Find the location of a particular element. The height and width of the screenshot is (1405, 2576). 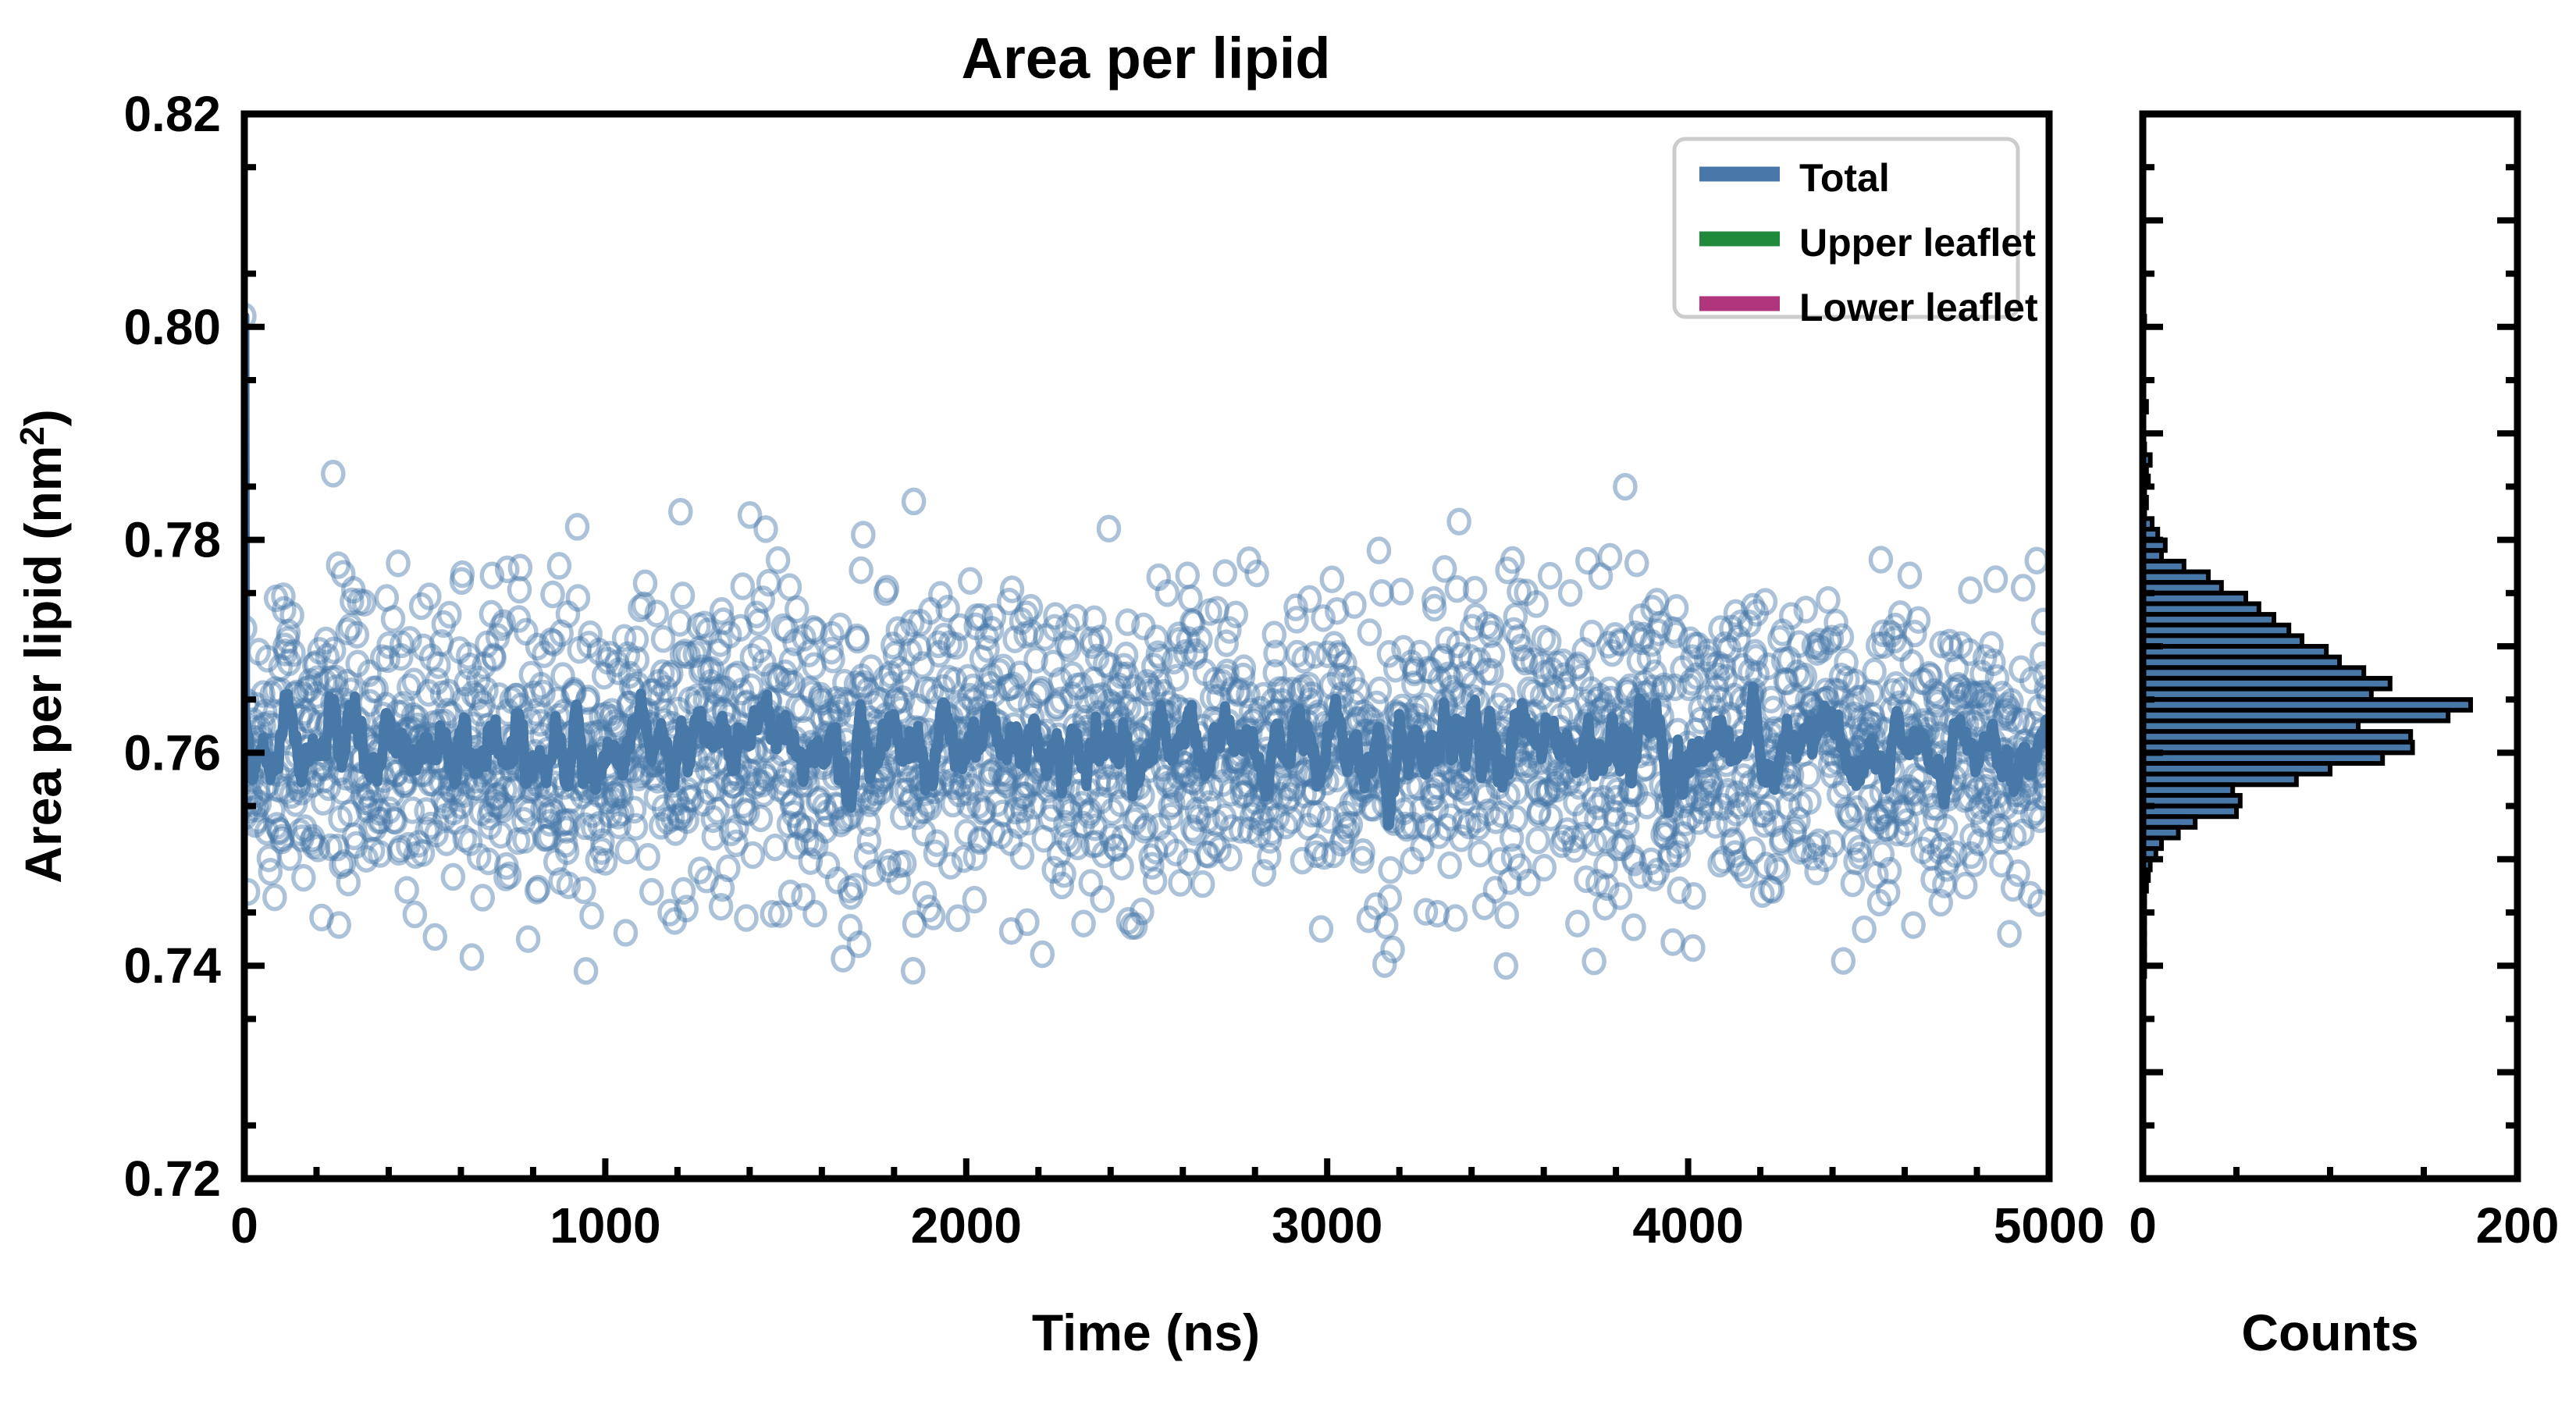

svg-text: 5000 is located at coordinates (2049, 1225).